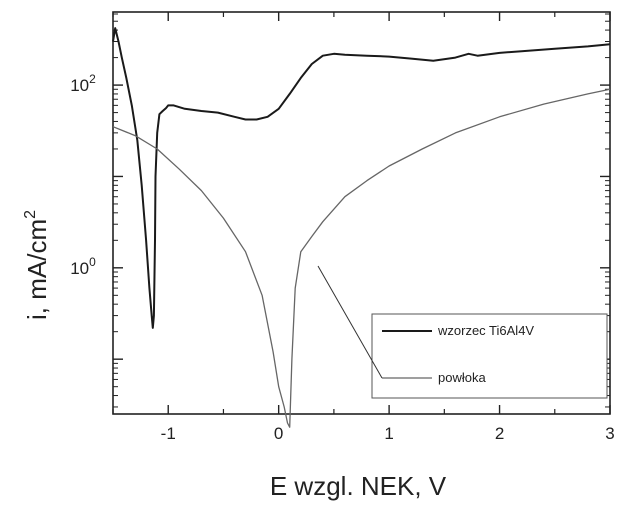 This screenshot has height=517, width=644. Describe the element at coordinates (358, 486) in the screenshot. I see `x-axis-title: E wzgl. NEK, V` at that location.